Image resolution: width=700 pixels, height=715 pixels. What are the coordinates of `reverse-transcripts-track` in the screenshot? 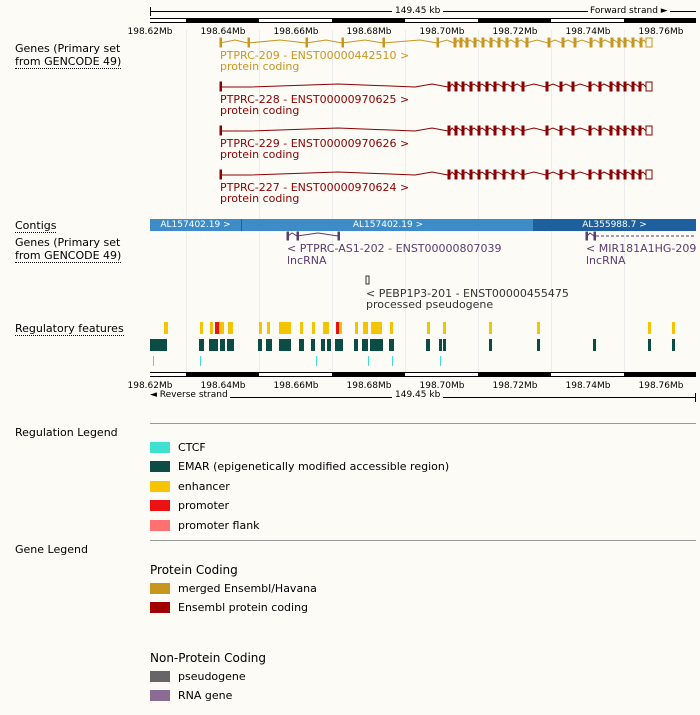 It's located at (491, 258).